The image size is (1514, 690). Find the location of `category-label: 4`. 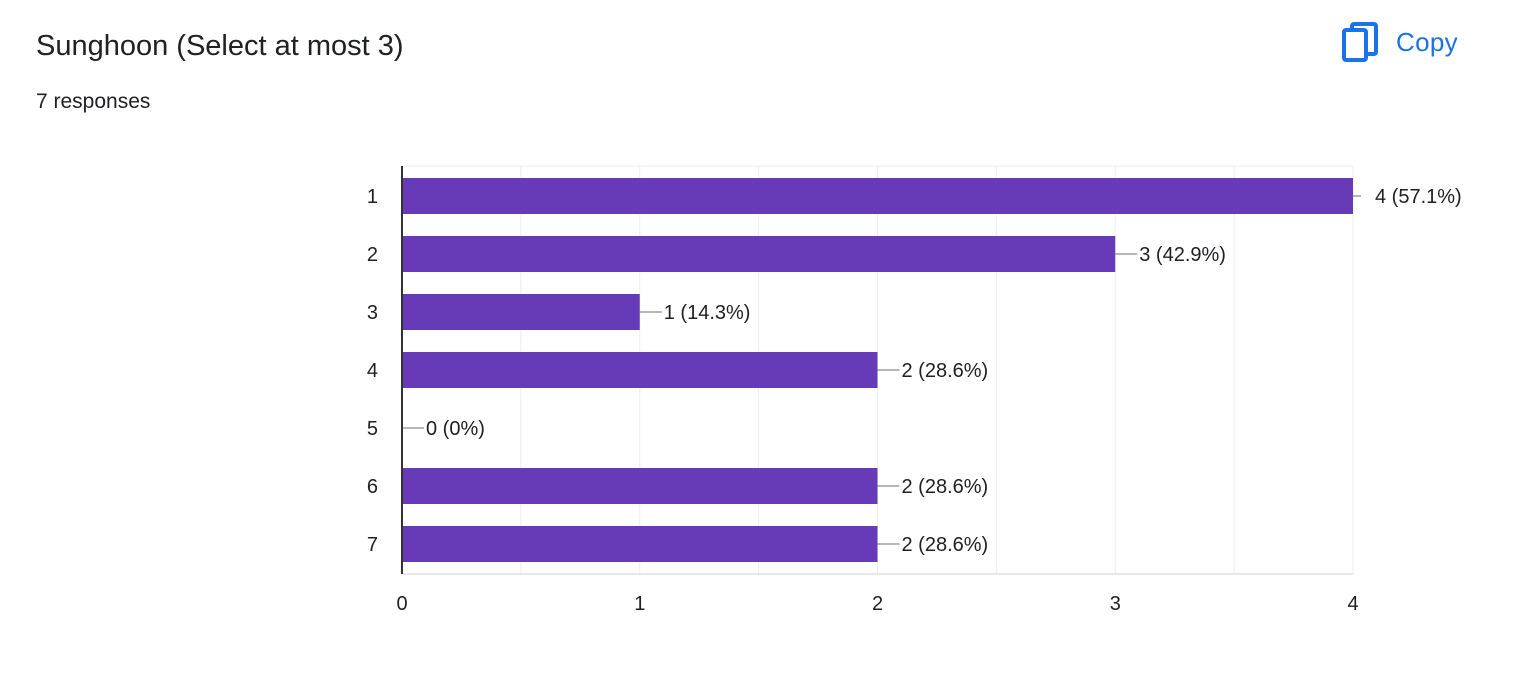

category-label: 4 is located at coordinates (372, 371).